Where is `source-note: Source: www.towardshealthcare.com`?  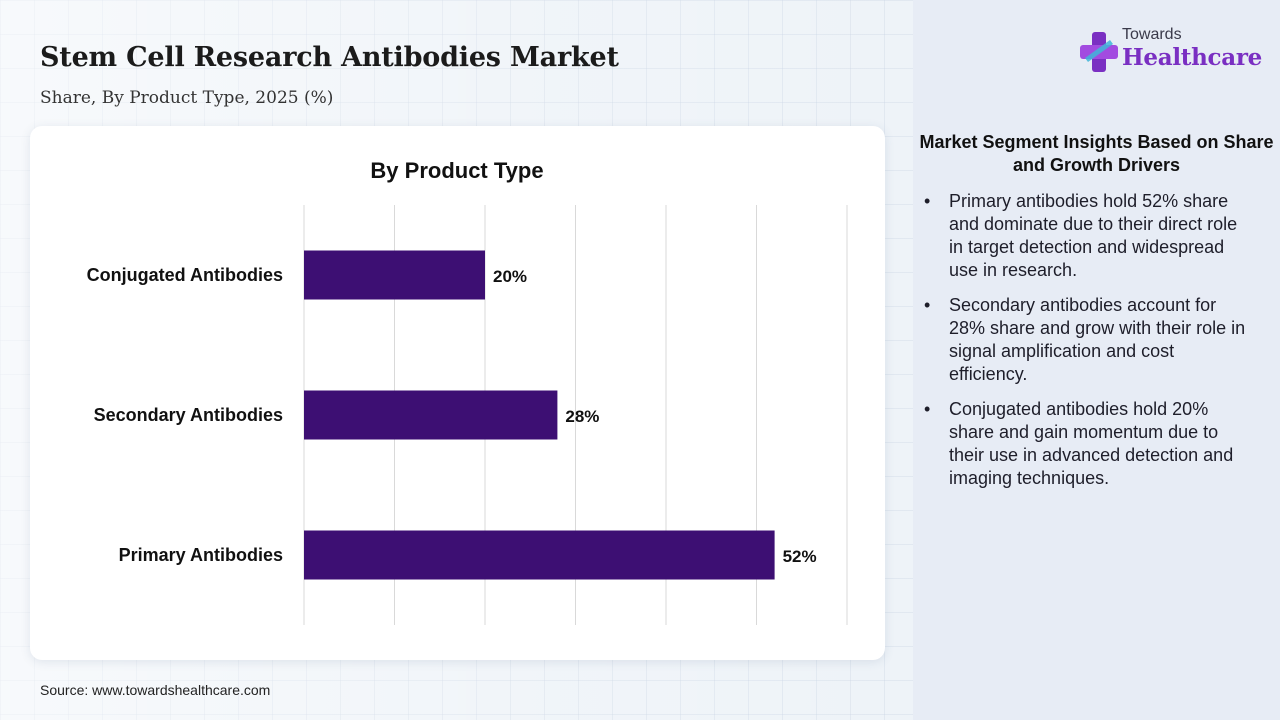
source-note: Source: www.towardshealthcare.com is located at coordinates (155, 690).